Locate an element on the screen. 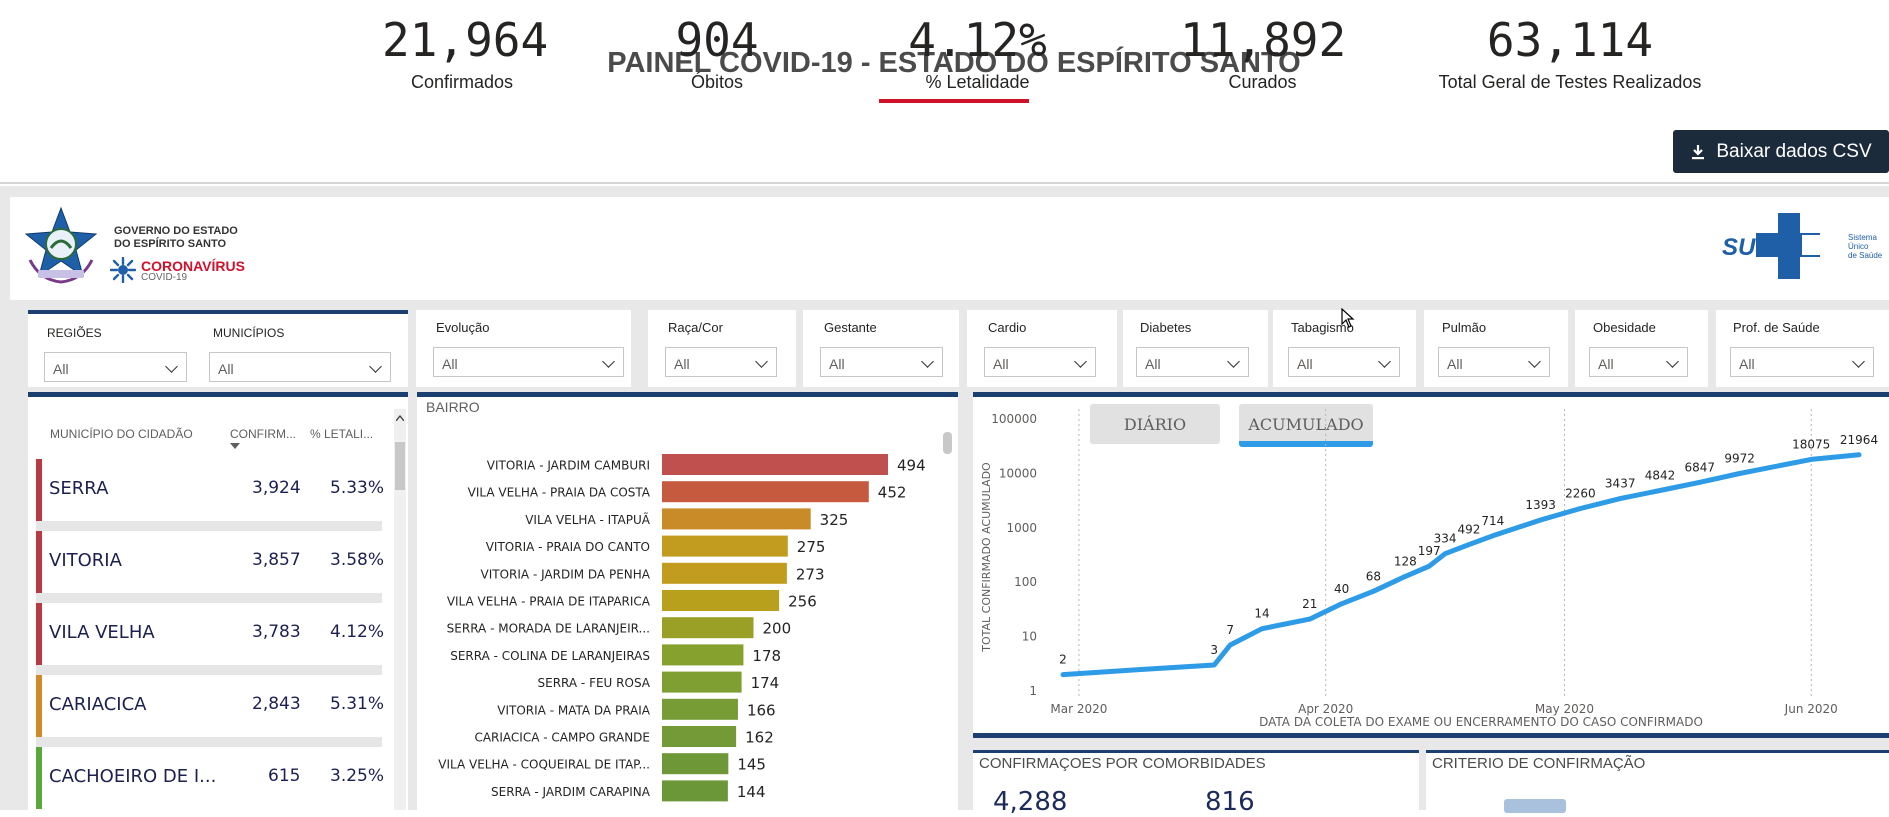  kpi-strip is located at coordinates (949, 248).